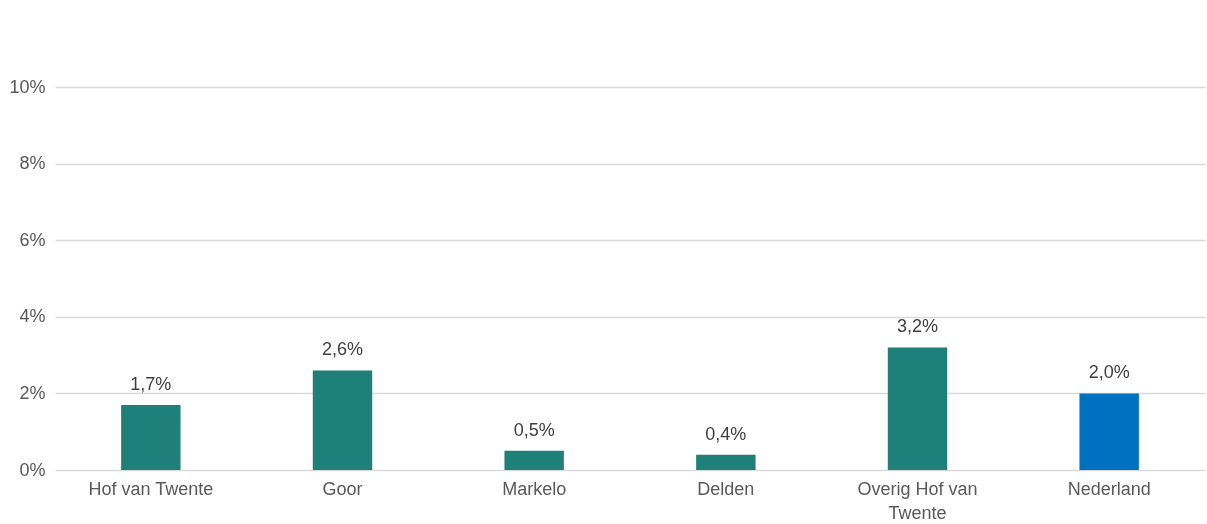  What do you see at coordinates (917, 500) in the screenshot?
I see `x-tick-label: Overig Hof van Twente` at bounding box center [917, 500].